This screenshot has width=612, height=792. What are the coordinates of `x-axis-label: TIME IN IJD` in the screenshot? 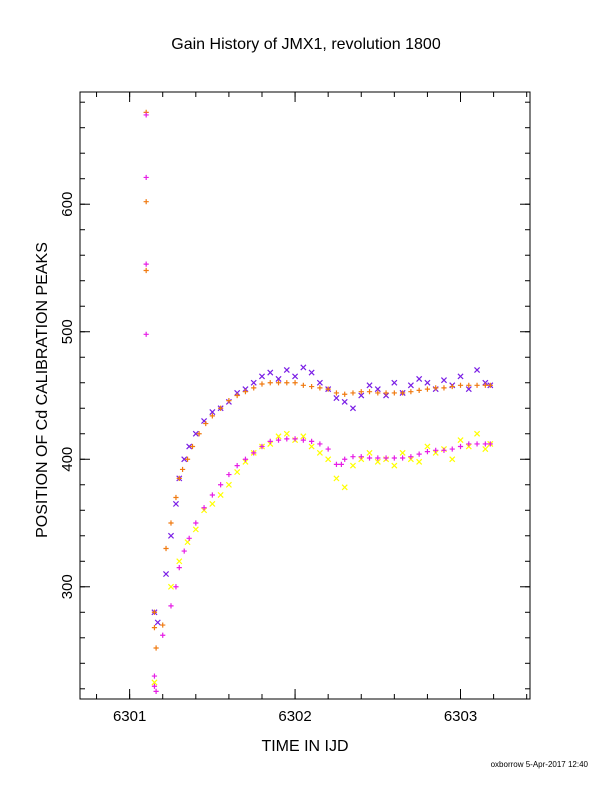 It's located at (305, 746).